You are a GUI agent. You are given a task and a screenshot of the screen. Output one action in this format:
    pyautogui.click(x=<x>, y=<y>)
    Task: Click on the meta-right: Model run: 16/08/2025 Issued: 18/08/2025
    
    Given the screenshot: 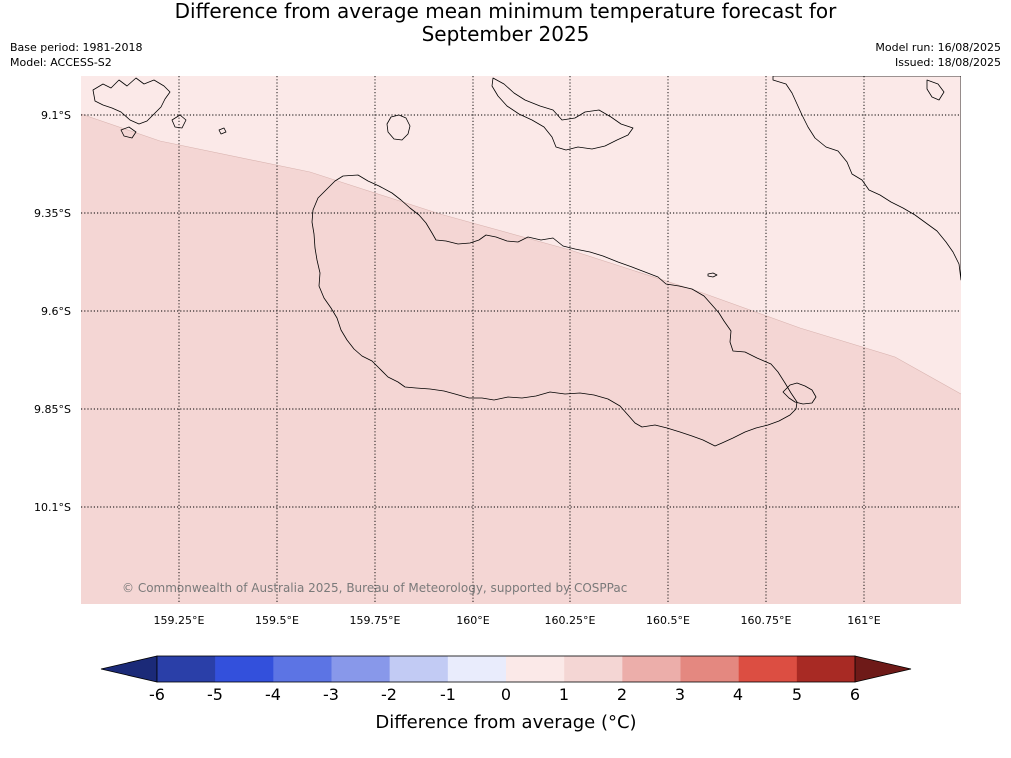 What is the action you would take?
    pyautogui.click(x=938, y=55)
    